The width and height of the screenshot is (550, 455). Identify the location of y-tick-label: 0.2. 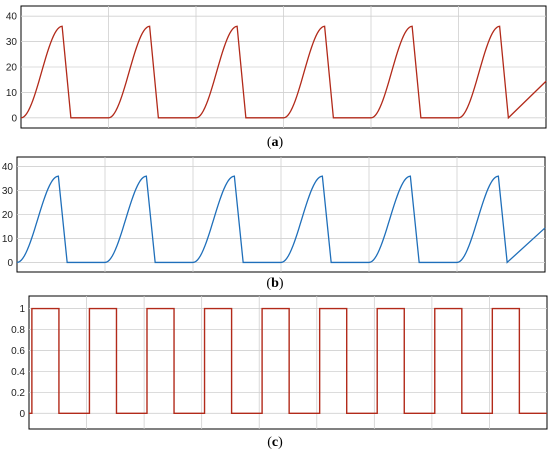
(18, 393).